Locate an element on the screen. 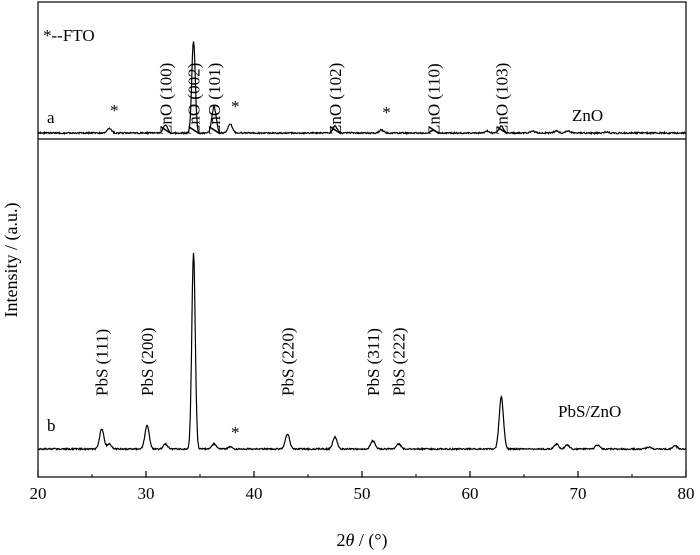  x-tick-label: 40 is located at coordinates (254, 493).